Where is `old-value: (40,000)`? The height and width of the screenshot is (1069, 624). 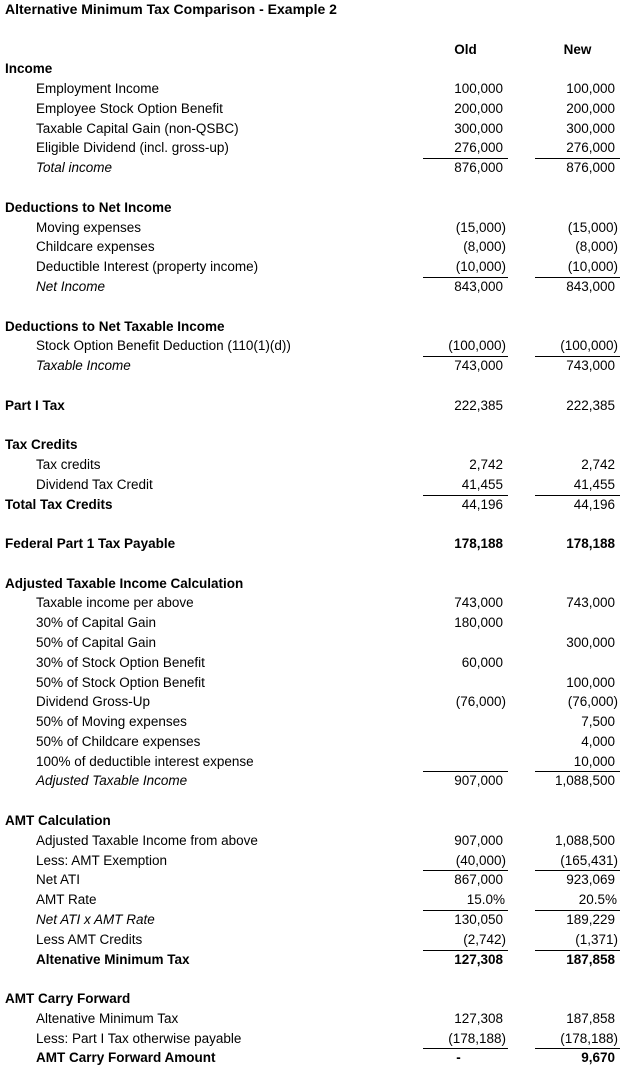 old-value: (40,000) is located at coordinates (465, 861).